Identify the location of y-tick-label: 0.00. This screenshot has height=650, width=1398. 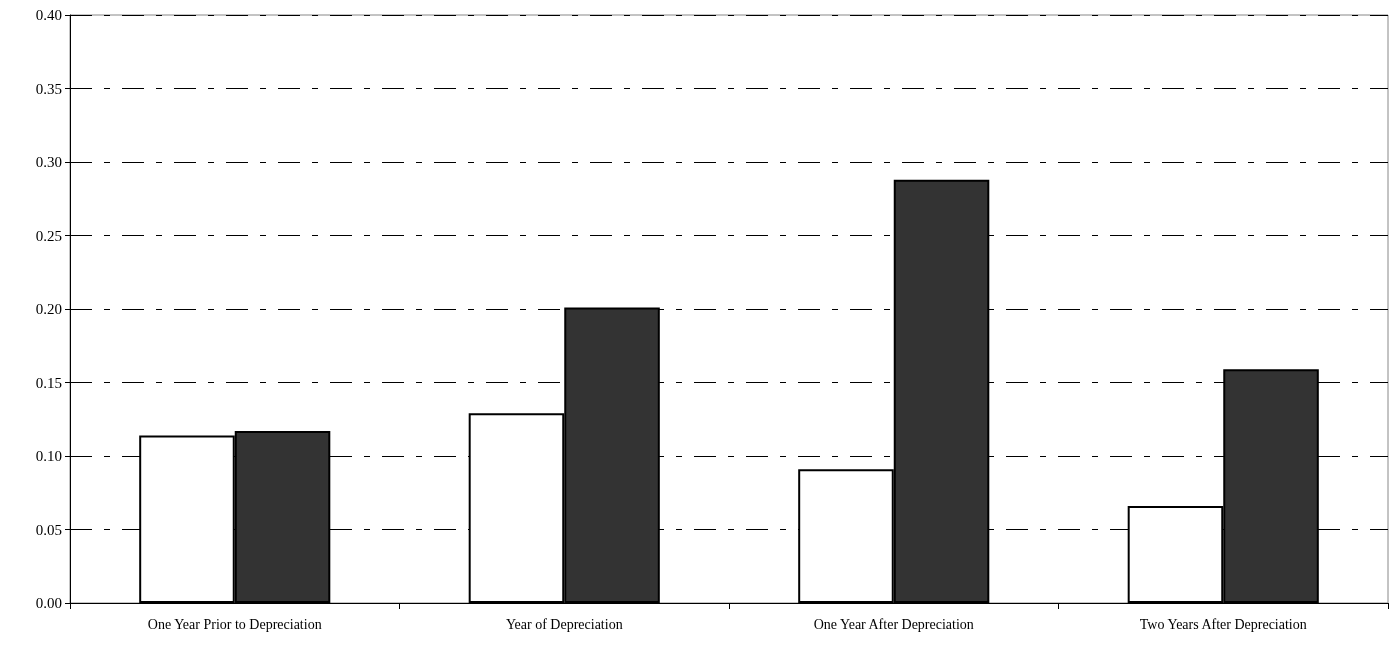
(48, 603).